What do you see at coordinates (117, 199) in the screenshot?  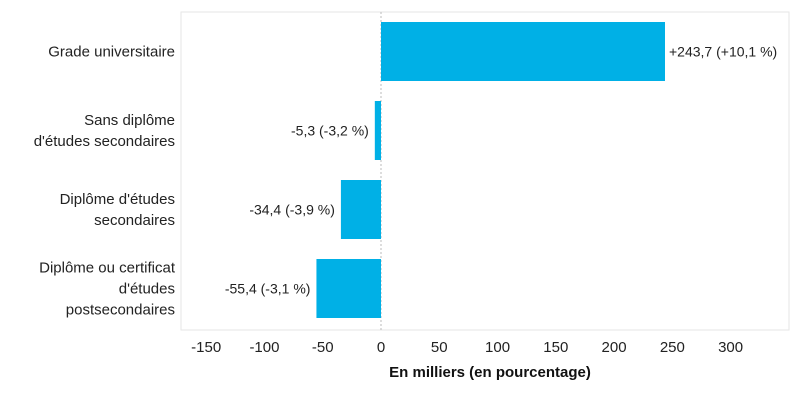 I see `category-label-2-line-0: Diplôme d'études` at bounding box center [117, 199].